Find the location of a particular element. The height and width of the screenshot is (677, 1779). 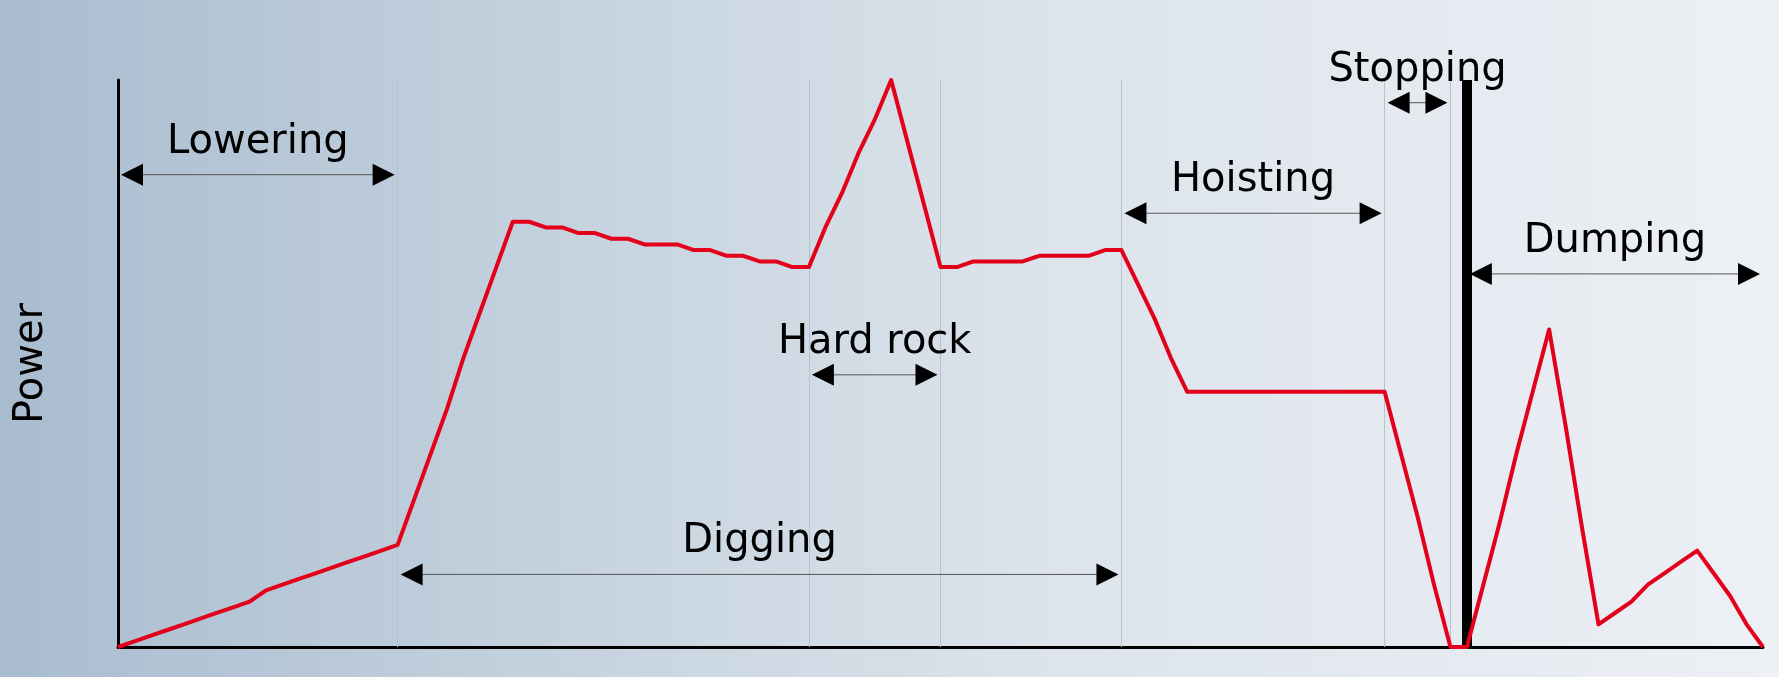

annotation: Stopping is located at coordinates (1417, 66).